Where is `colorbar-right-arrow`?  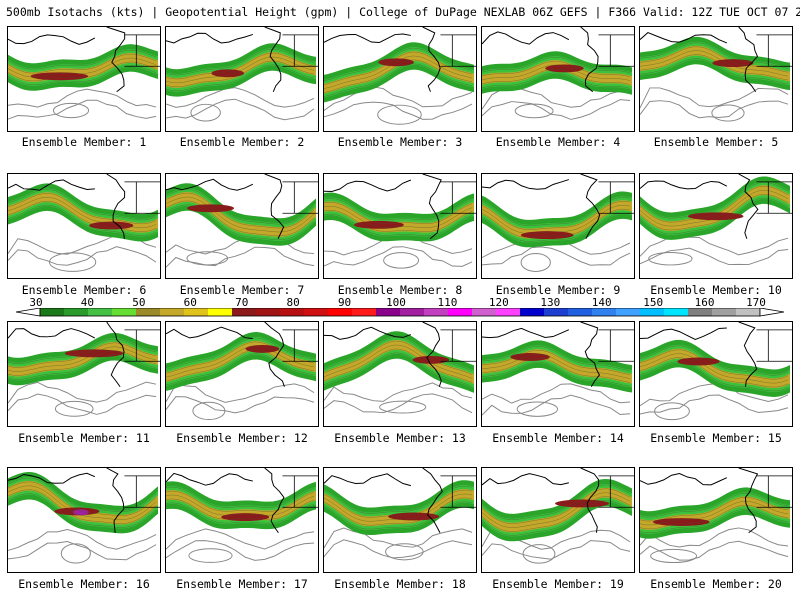
colorbar-right-arrow is located at coordinates (772, 312).